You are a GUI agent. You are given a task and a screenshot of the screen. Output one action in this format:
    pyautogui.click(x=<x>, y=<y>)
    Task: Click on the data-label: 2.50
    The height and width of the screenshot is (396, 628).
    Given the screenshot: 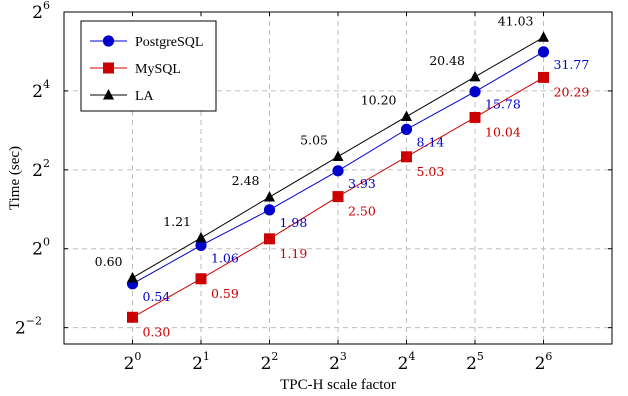 What is the action you would take?
    pyautogui.click(x=362, y=211)
    